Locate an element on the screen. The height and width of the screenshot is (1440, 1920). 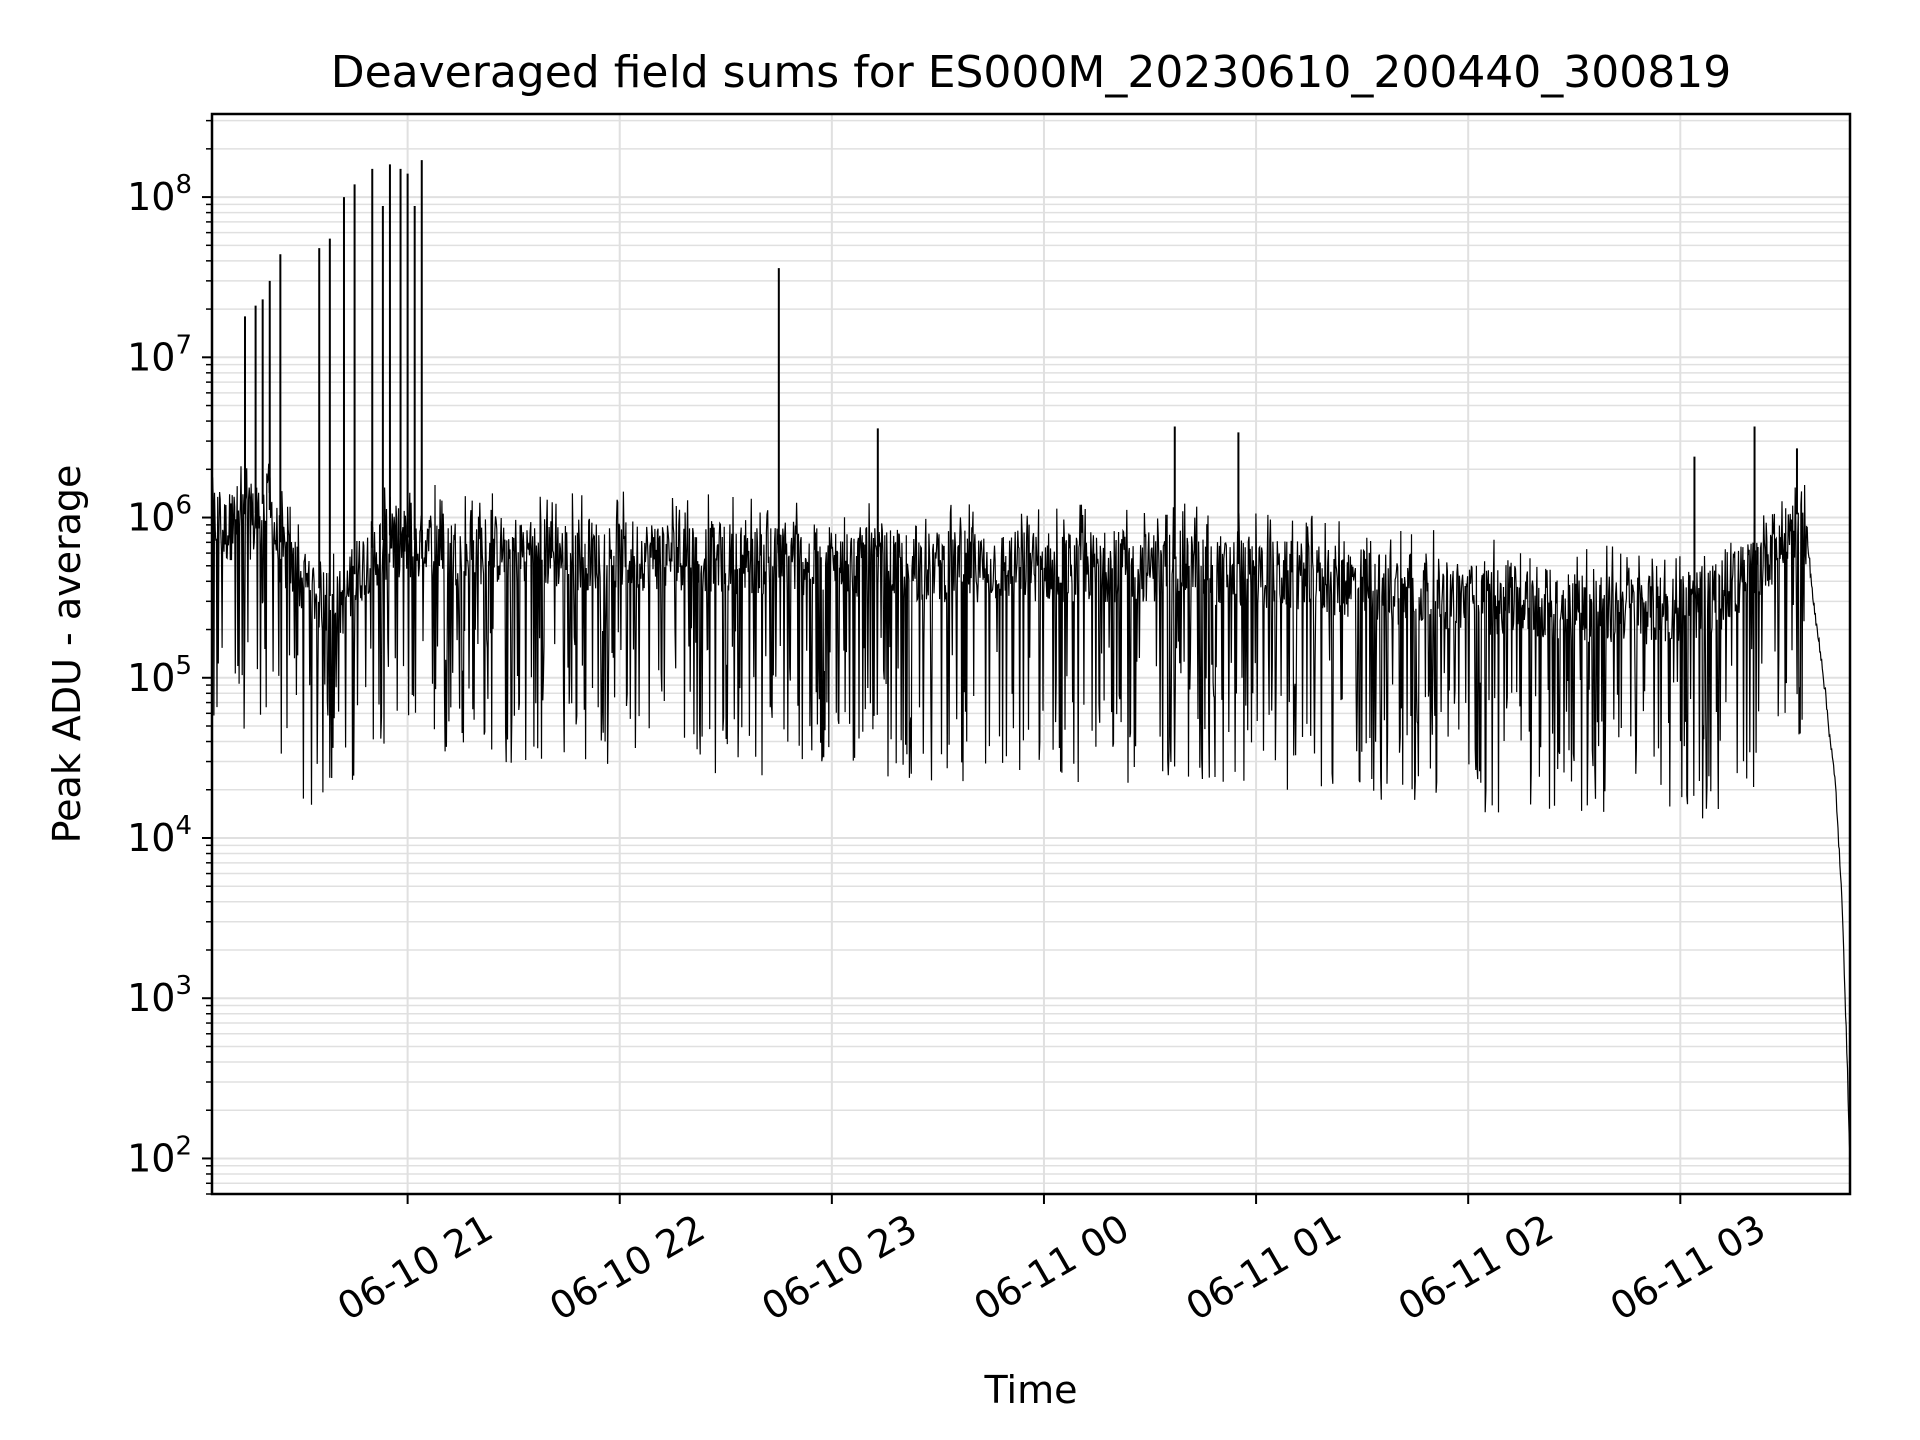
y-tick-label: 10⁷ is located at coordinates (159, 354).